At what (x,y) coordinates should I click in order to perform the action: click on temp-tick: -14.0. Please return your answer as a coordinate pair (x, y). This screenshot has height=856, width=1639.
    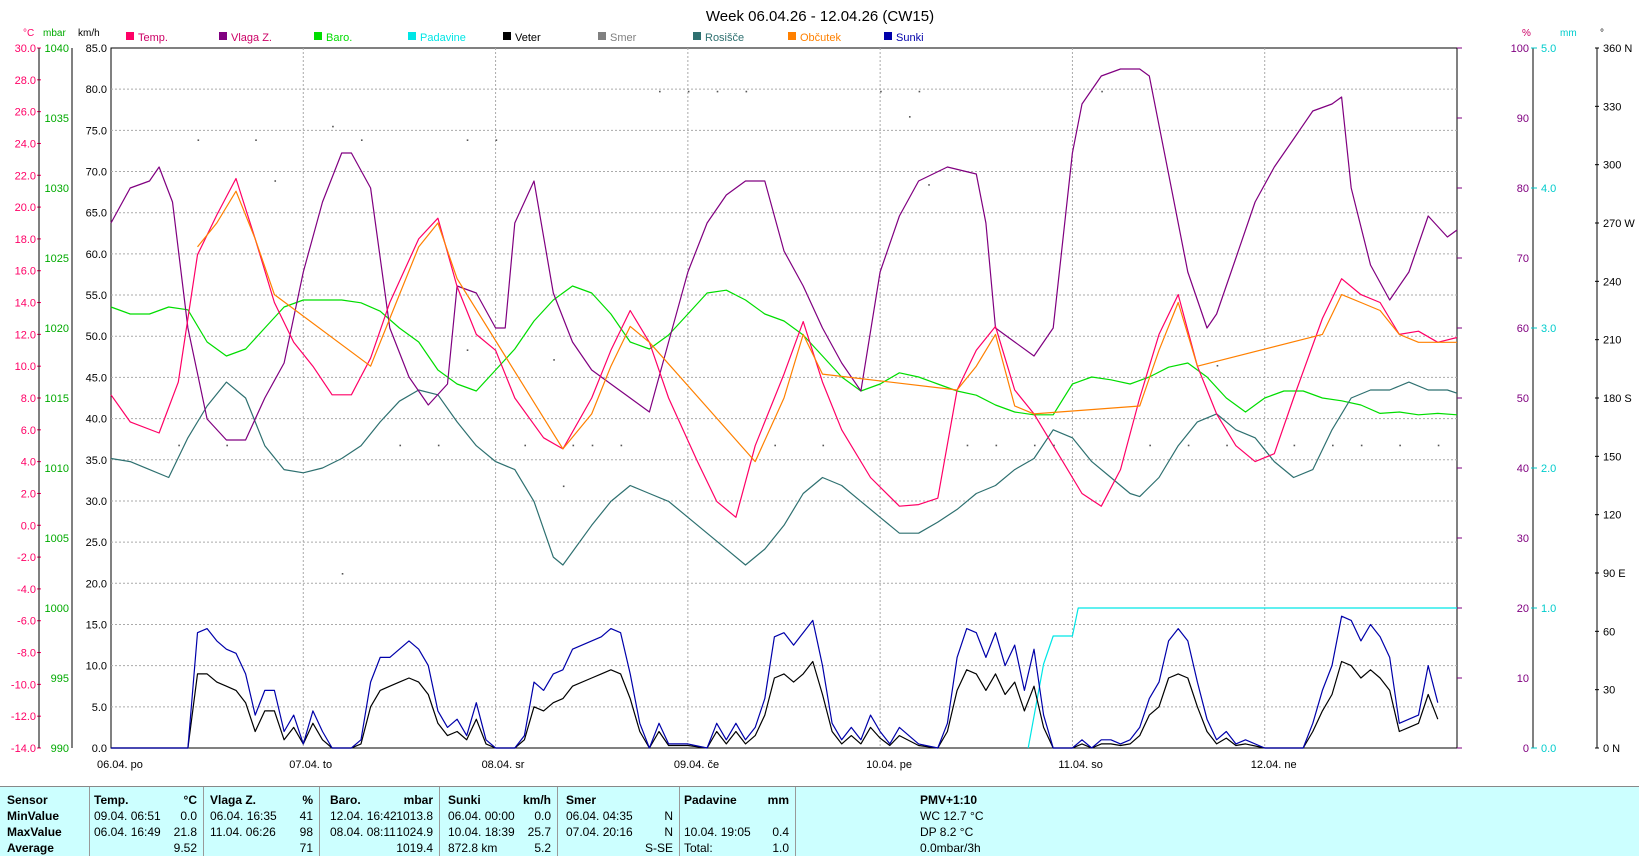
    Looking at the image, I should click on (23, 749).